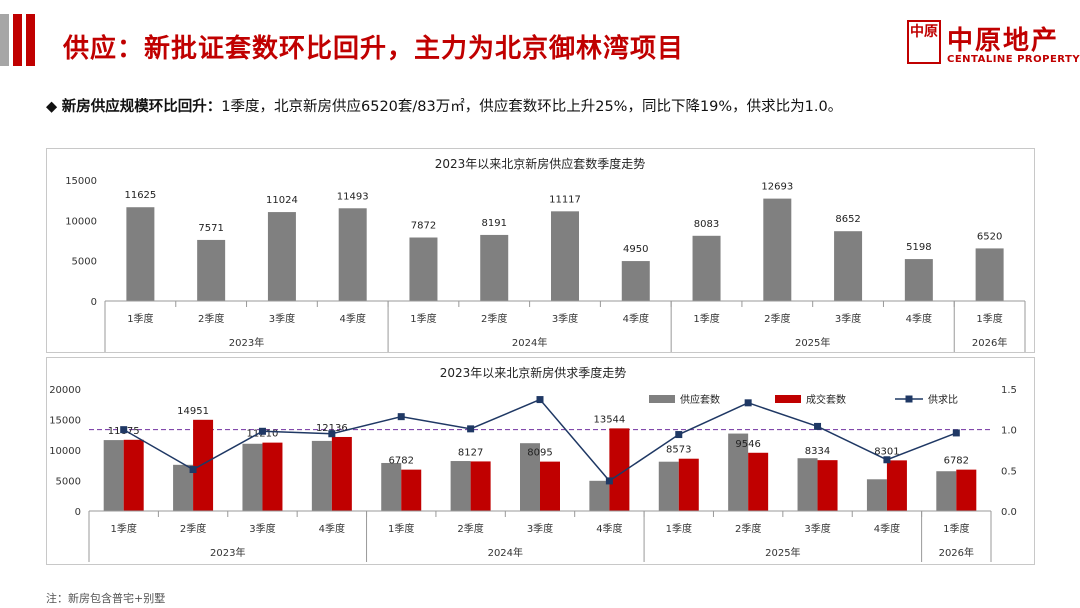 This screenshot has height=608, width=1080. I want to click on y2-tick-label: 0.5, so click(1009, 471).